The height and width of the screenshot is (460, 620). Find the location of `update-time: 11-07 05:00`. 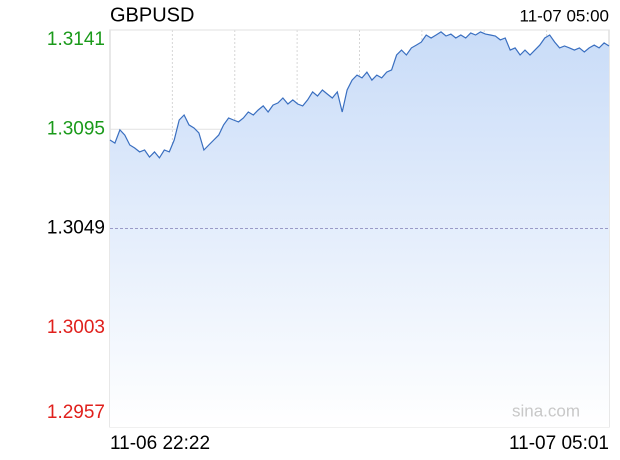

update-time: 11-07 05:00 is located at coordinates (564, 15).